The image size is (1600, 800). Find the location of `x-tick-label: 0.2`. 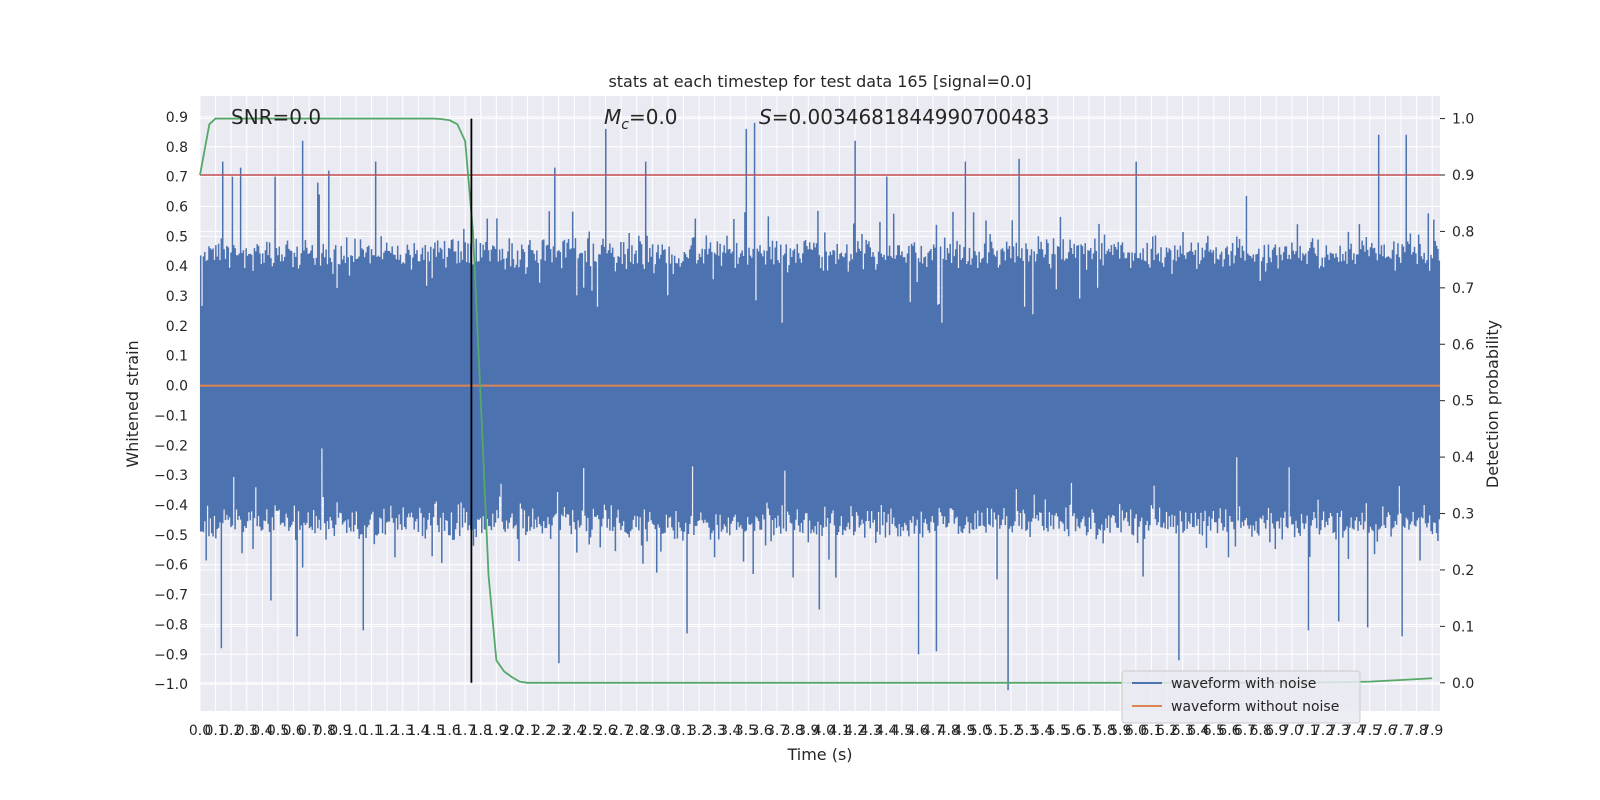

x-tick-label: 0.2 is located at coordinates (231, 731).